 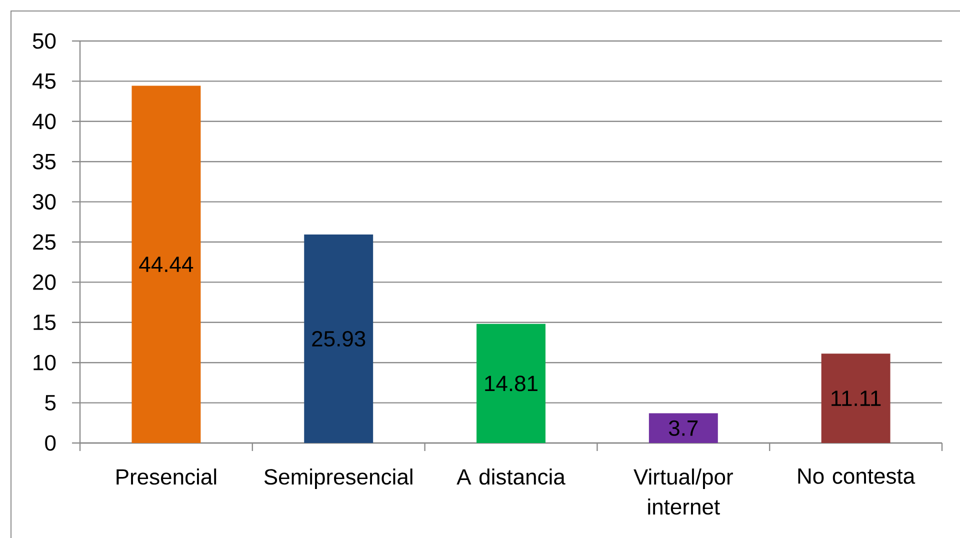 What do you see at coordinates (338, 479) in the screenshot?
I see `x-tick-label: Semipresencial` at bounding box center [338, 479].